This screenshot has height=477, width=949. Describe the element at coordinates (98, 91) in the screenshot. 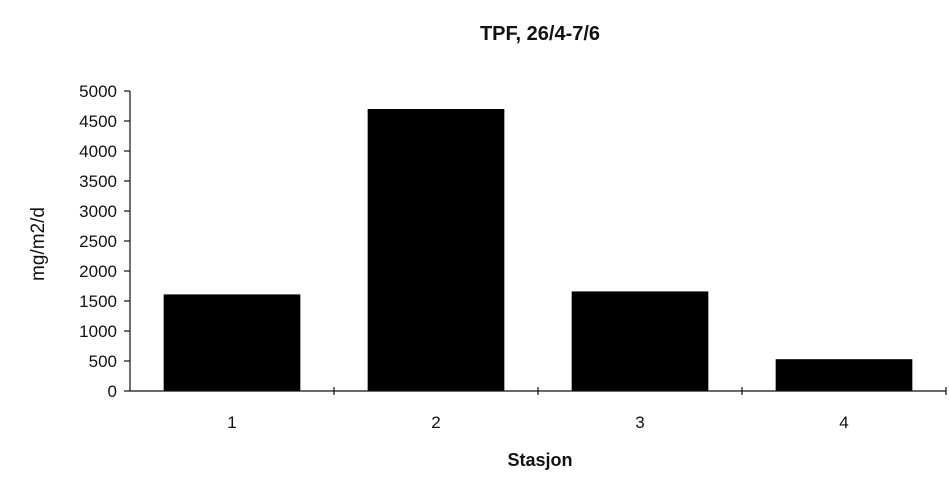

I see `y-tick-label: 5000` at that location.